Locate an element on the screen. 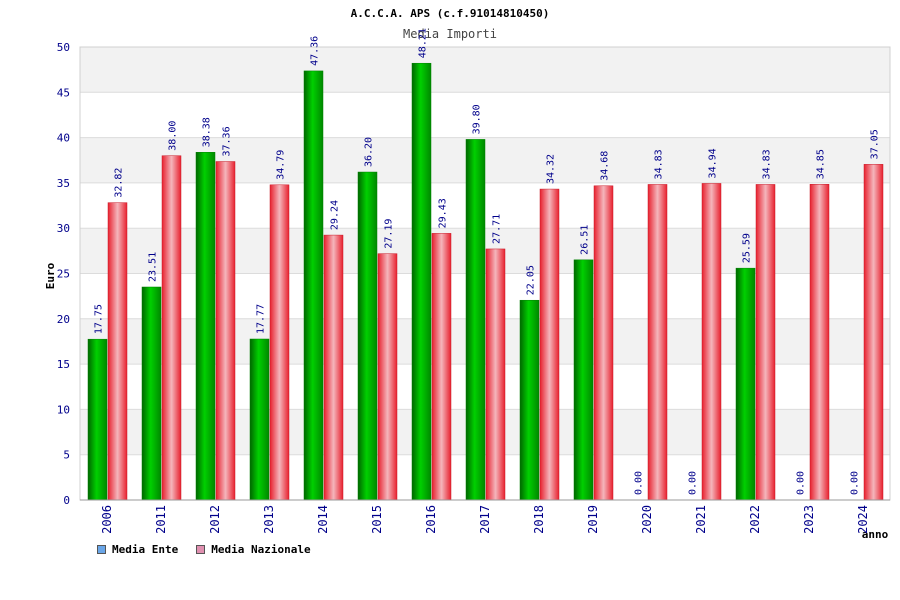 The width and height of the screenshot is (900, 600). bar-value-label: 38.00 is located at coordinates (173, 136).